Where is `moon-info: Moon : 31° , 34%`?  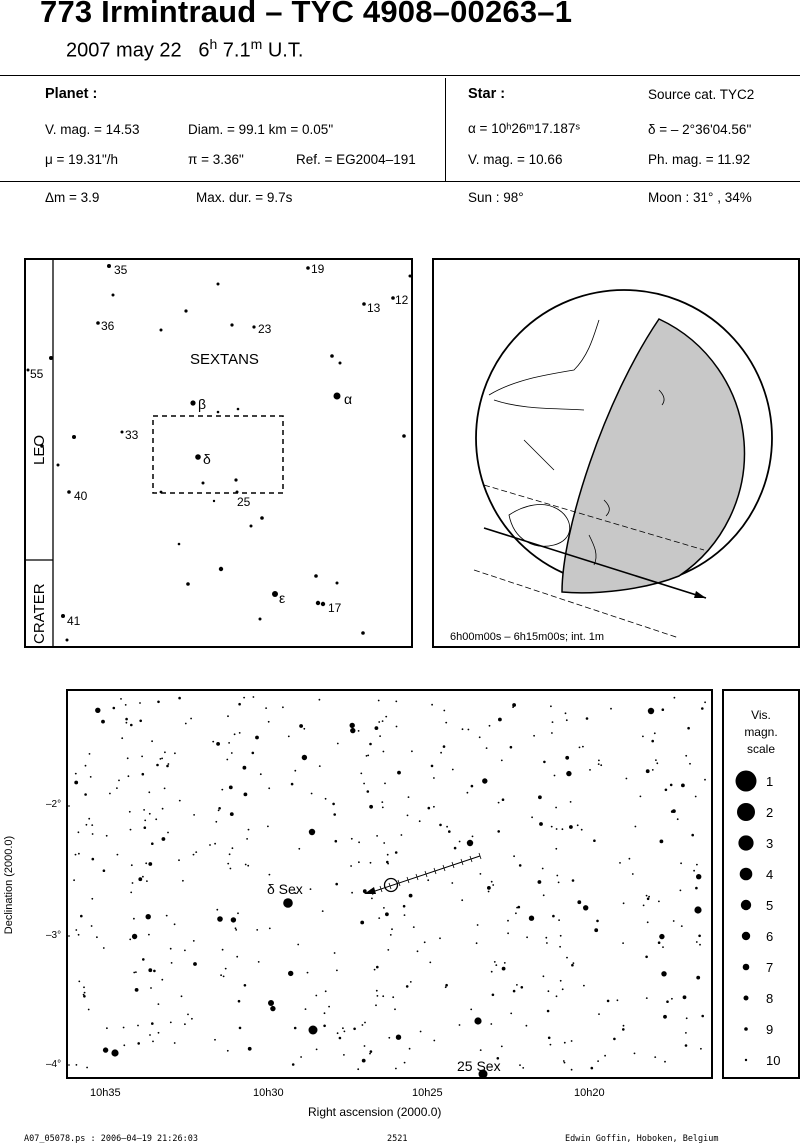 moon-info: Moon : 31° , 34% is located at coordinates (700, 197).